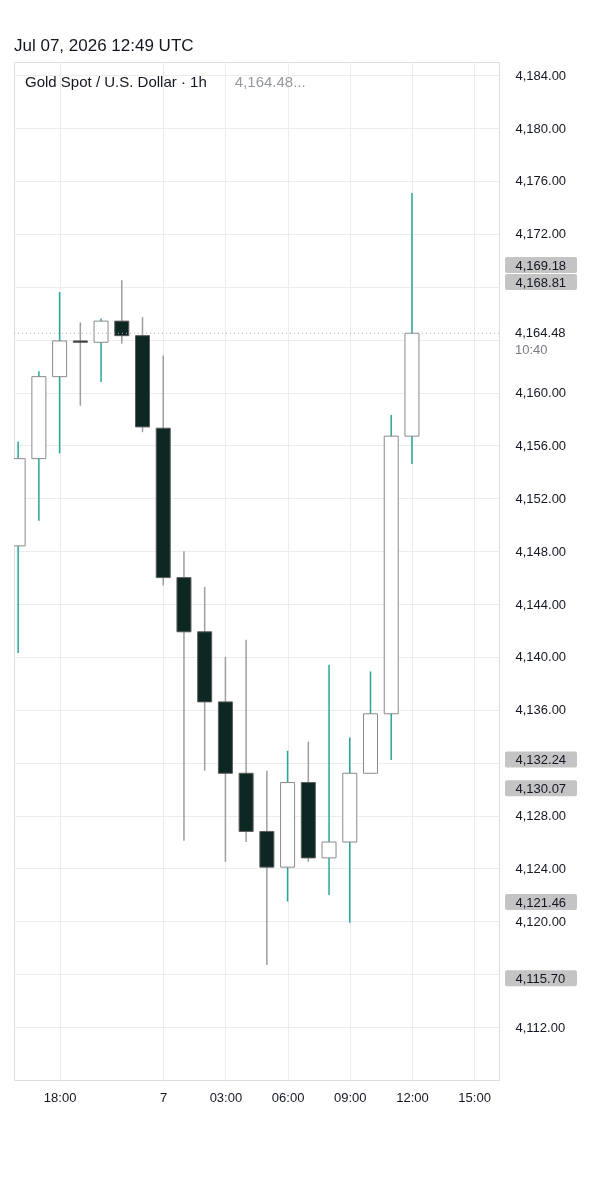 The height and width of the screenshot is (1200, 596). What do you see at coordinates (541, 498) in the screenshot?
I see `y-tick-label: 4,152.00` at bounding box center [541, 498].